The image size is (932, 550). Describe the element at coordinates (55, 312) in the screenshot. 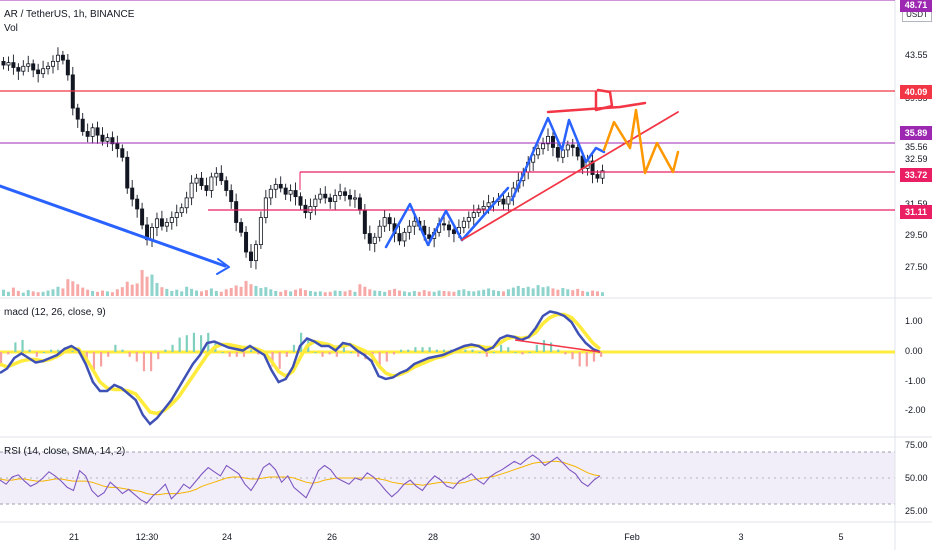

I see `macd-label: macd (12, 26, close, 9)` at that location.